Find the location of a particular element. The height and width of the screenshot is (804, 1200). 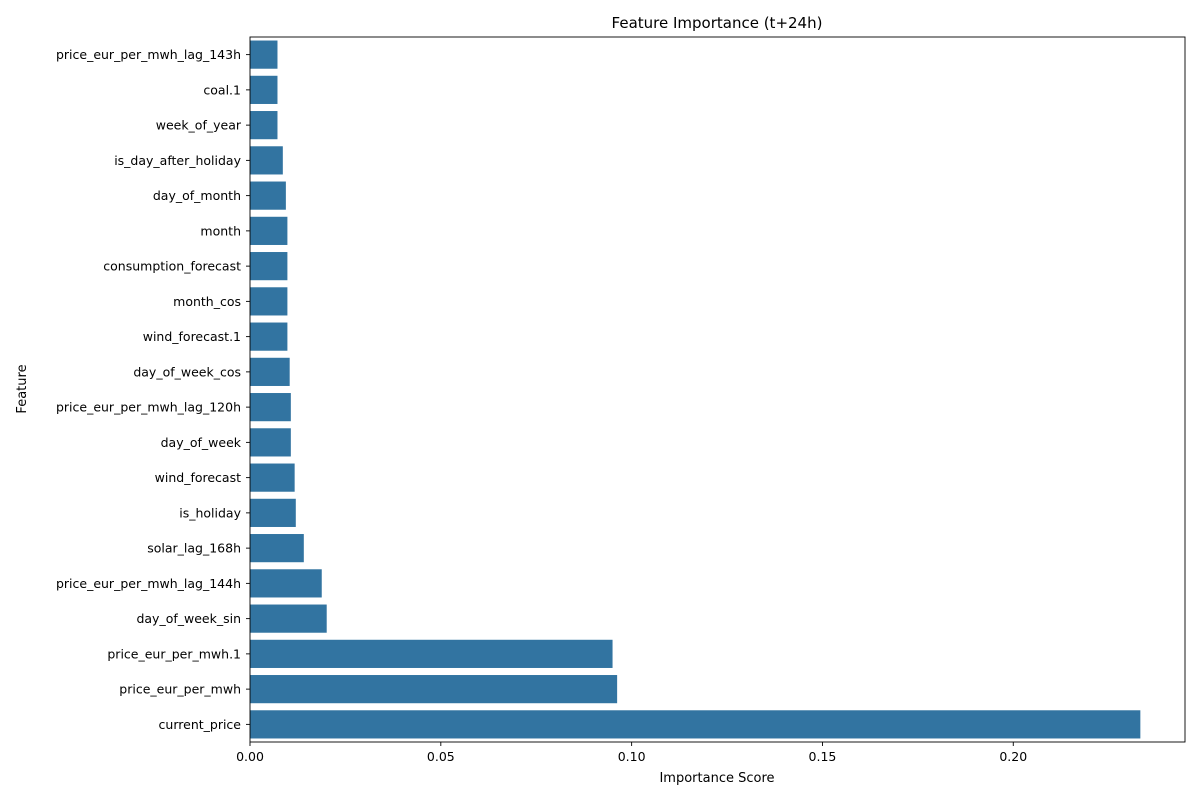

y-tick-label: day_of_week_sin is located at coordinates (188, 618).